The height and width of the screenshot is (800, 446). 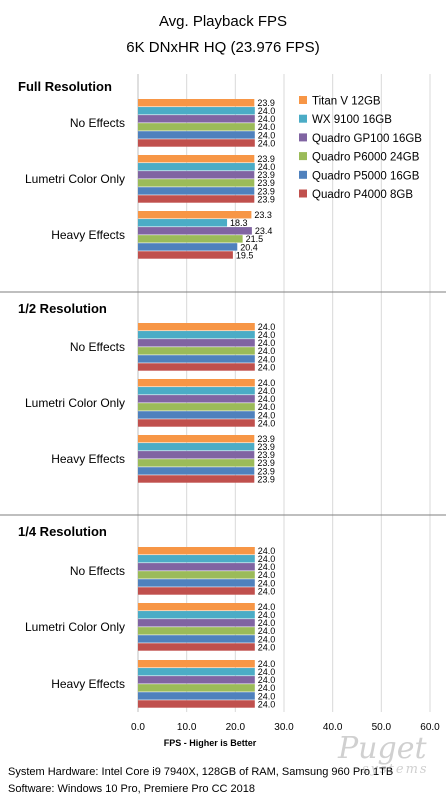 What do you see at coordinates (255, 239) in the screenshot?
I see `data-label: 21.5` at bounding box center [255, 239].